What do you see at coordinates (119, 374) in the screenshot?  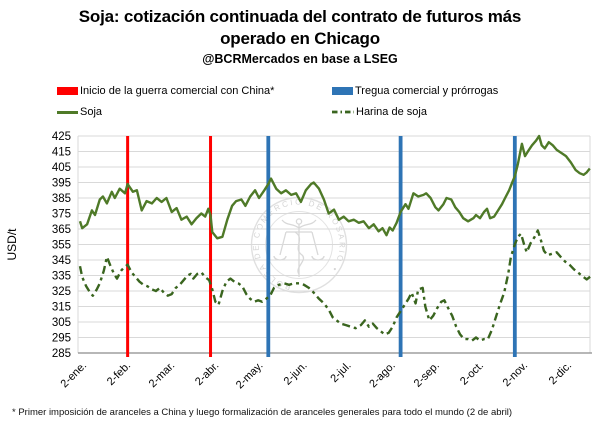 I see `x-tick-label: 2-feb.` at bounding box center [119, 374].